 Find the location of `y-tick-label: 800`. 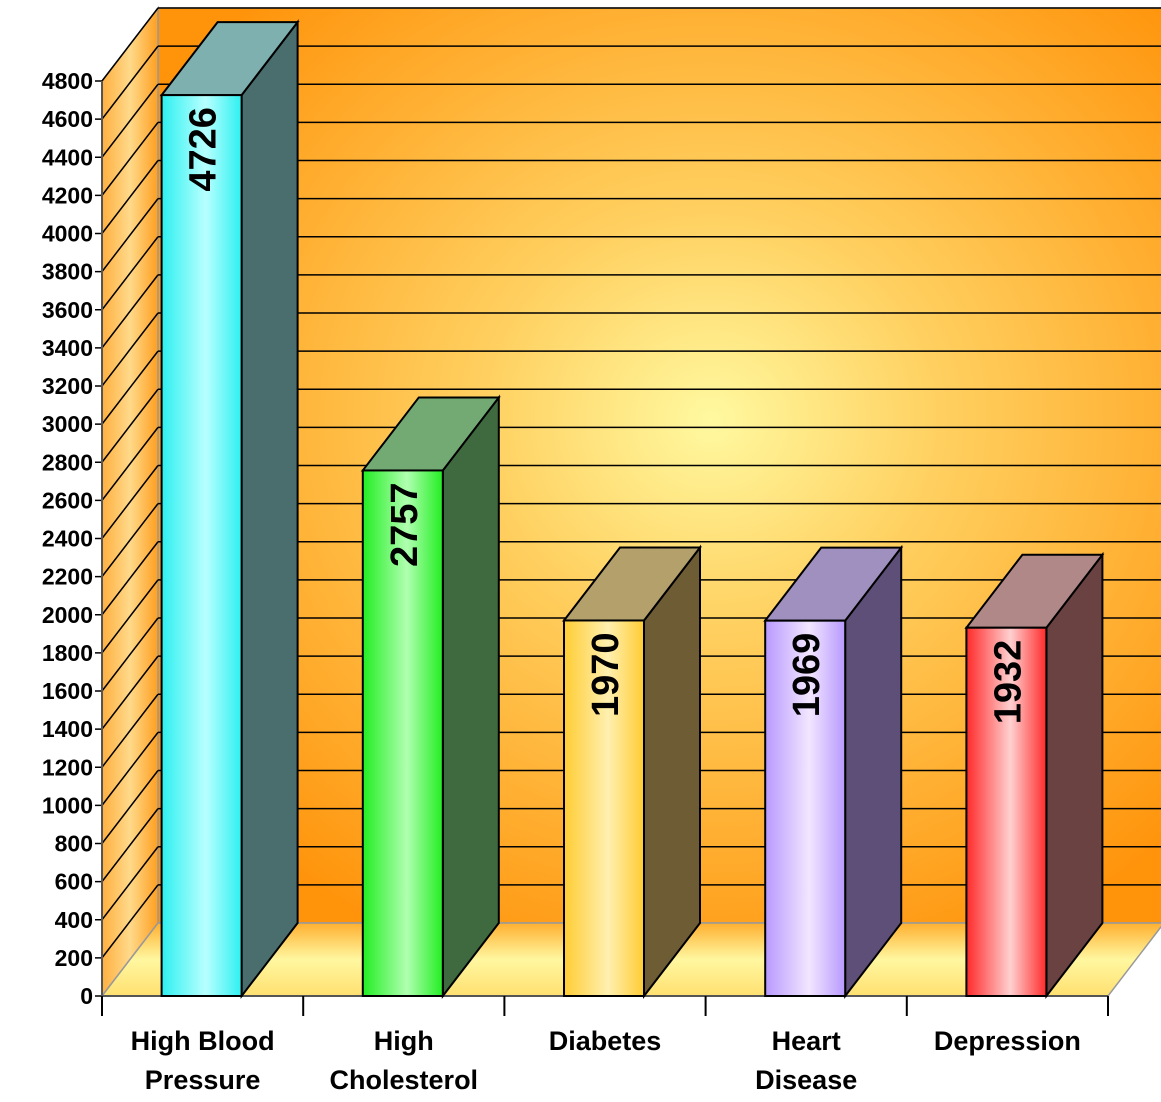

y-tick-label: 800 is located at coordinates (74, 844).